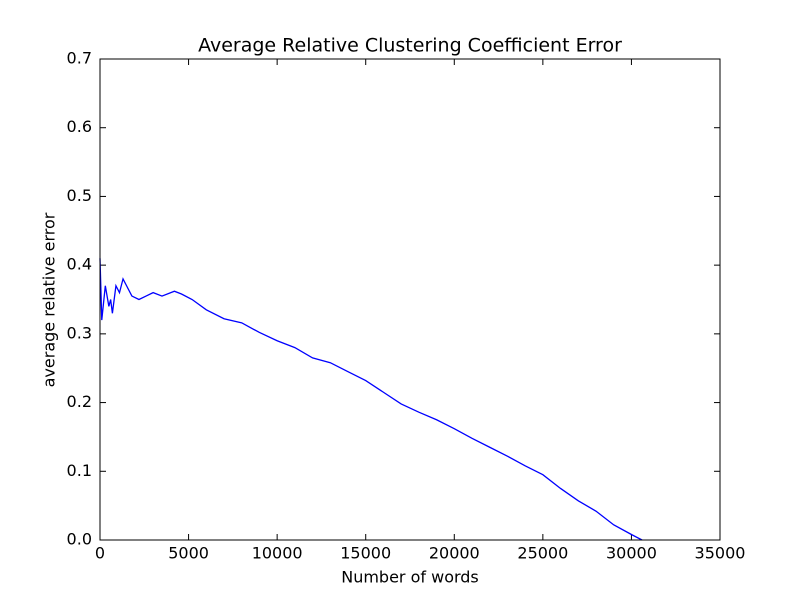 This screenshot has height=600, width=800. What do you see at coordinates (79, 58) in the screenshot?
I see `y-tick-label: 0.7` at bounding box center [79, 58].